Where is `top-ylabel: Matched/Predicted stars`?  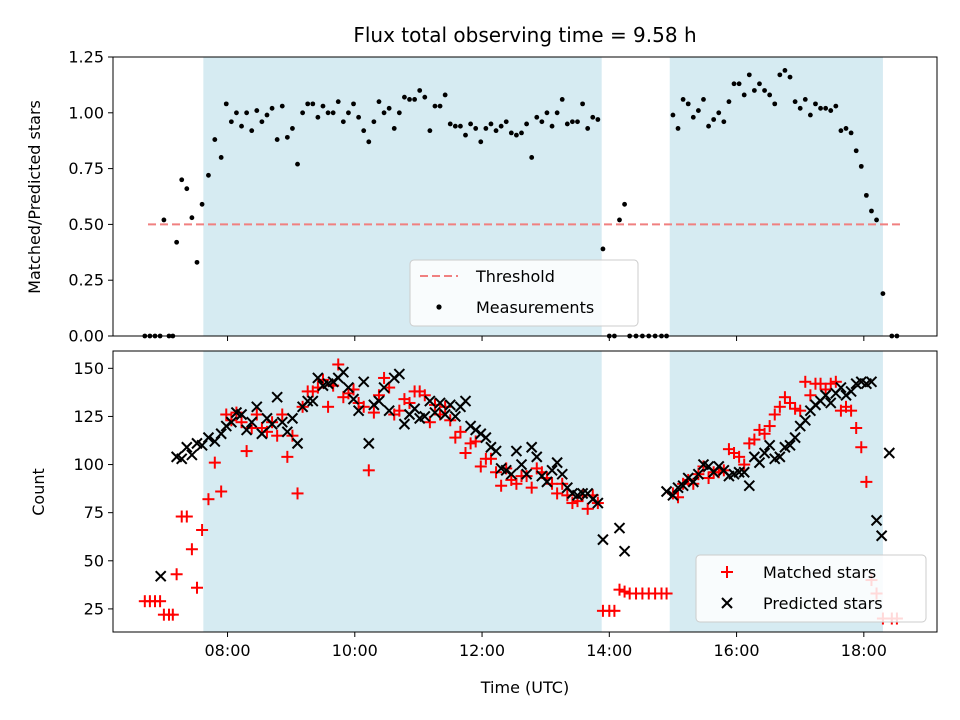
top-ylabel: Matched/Predicted stars is located at coordinates (34, 197).